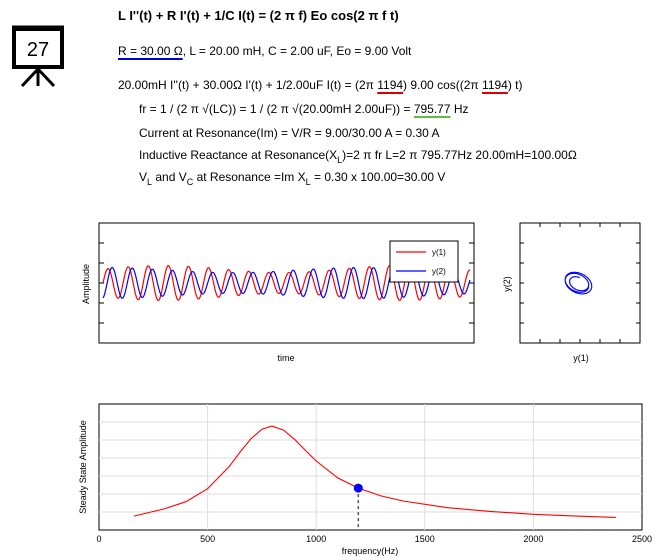 This screenshot has width=660, height=560. Describe the element at coordinates (190, 182) in the screenshot. I see `v-sub-2: C` at that location.